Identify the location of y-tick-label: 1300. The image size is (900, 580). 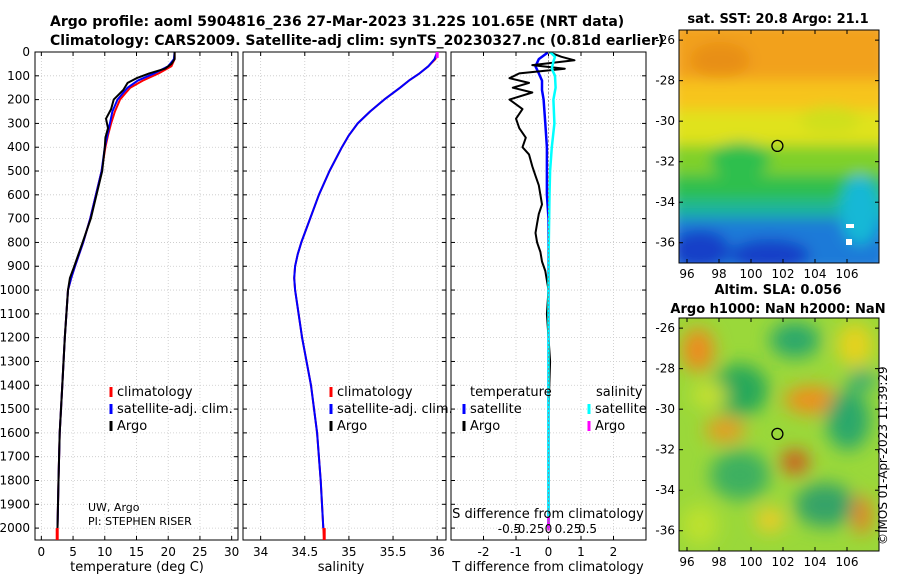
(15, 361).